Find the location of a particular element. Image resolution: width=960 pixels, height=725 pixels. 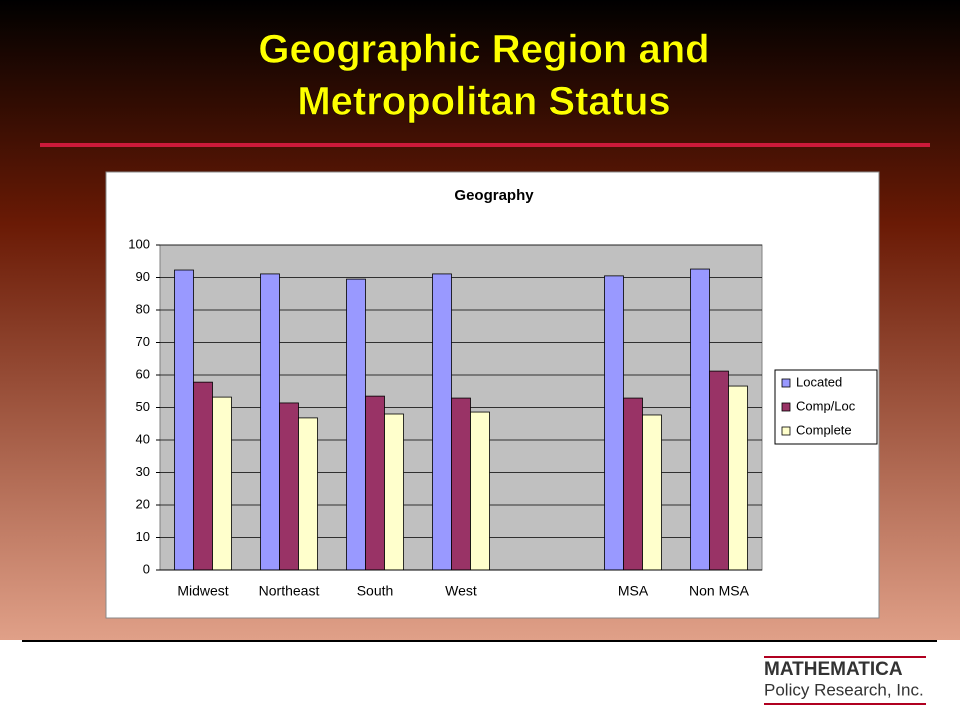

y-tick-label: 70 is located at coordinates (143, 341).